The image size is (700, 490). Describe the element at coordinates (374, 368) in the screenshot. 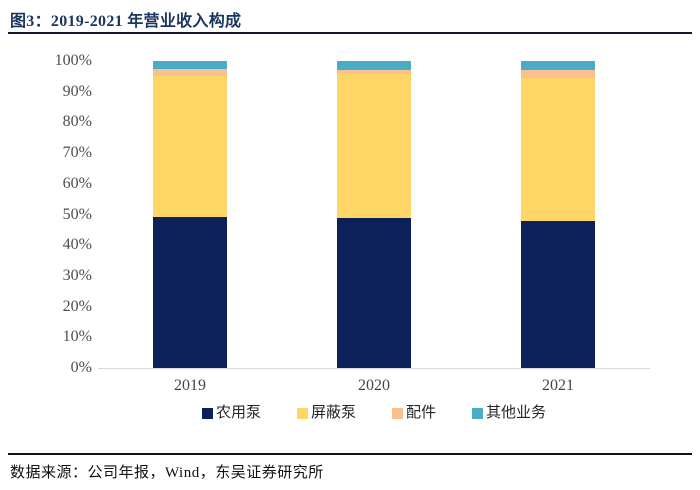

I see `x-axis-line` at that location.